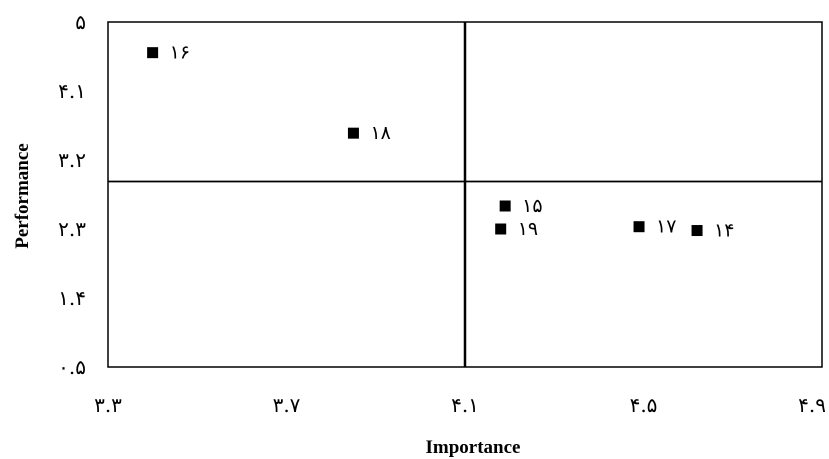 Image resolution: width=829 pixels, height=459 pixels. What do you see at coordinates (108, 405) in the screenshot?
I see `x-tick-label: ۳.۳` at bounding box center [108, 405].